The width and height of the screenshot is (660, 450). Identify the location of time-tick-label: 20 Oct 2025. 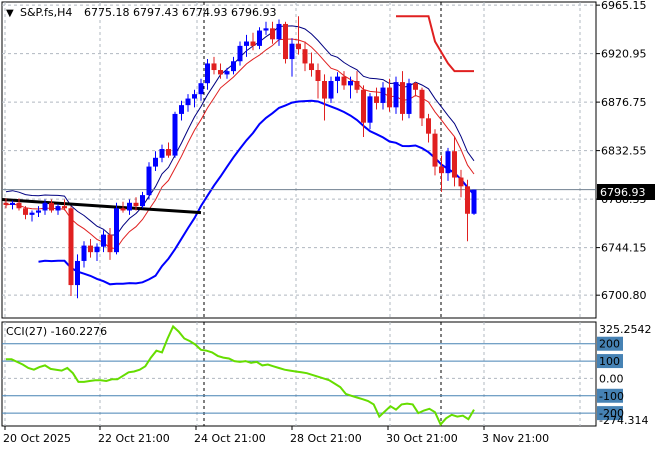
(37, 438).